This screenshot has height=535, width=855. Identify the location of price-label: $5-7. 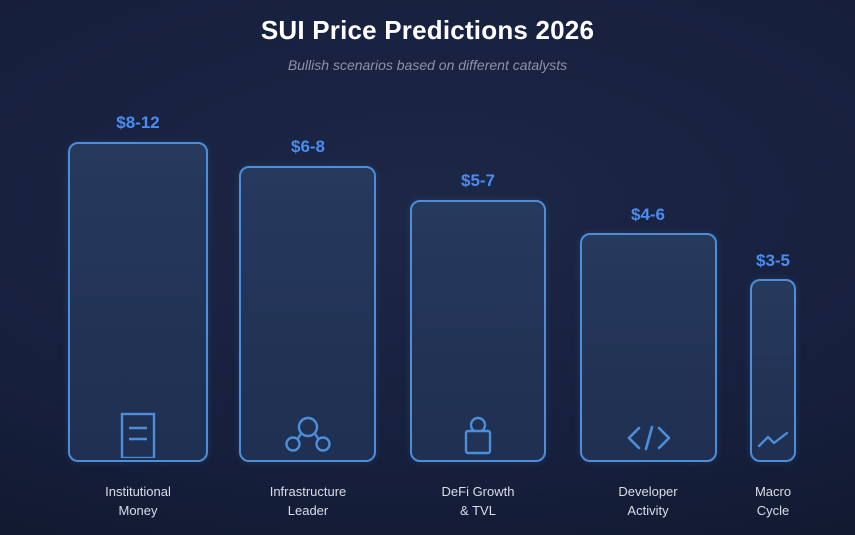
(478, 180).